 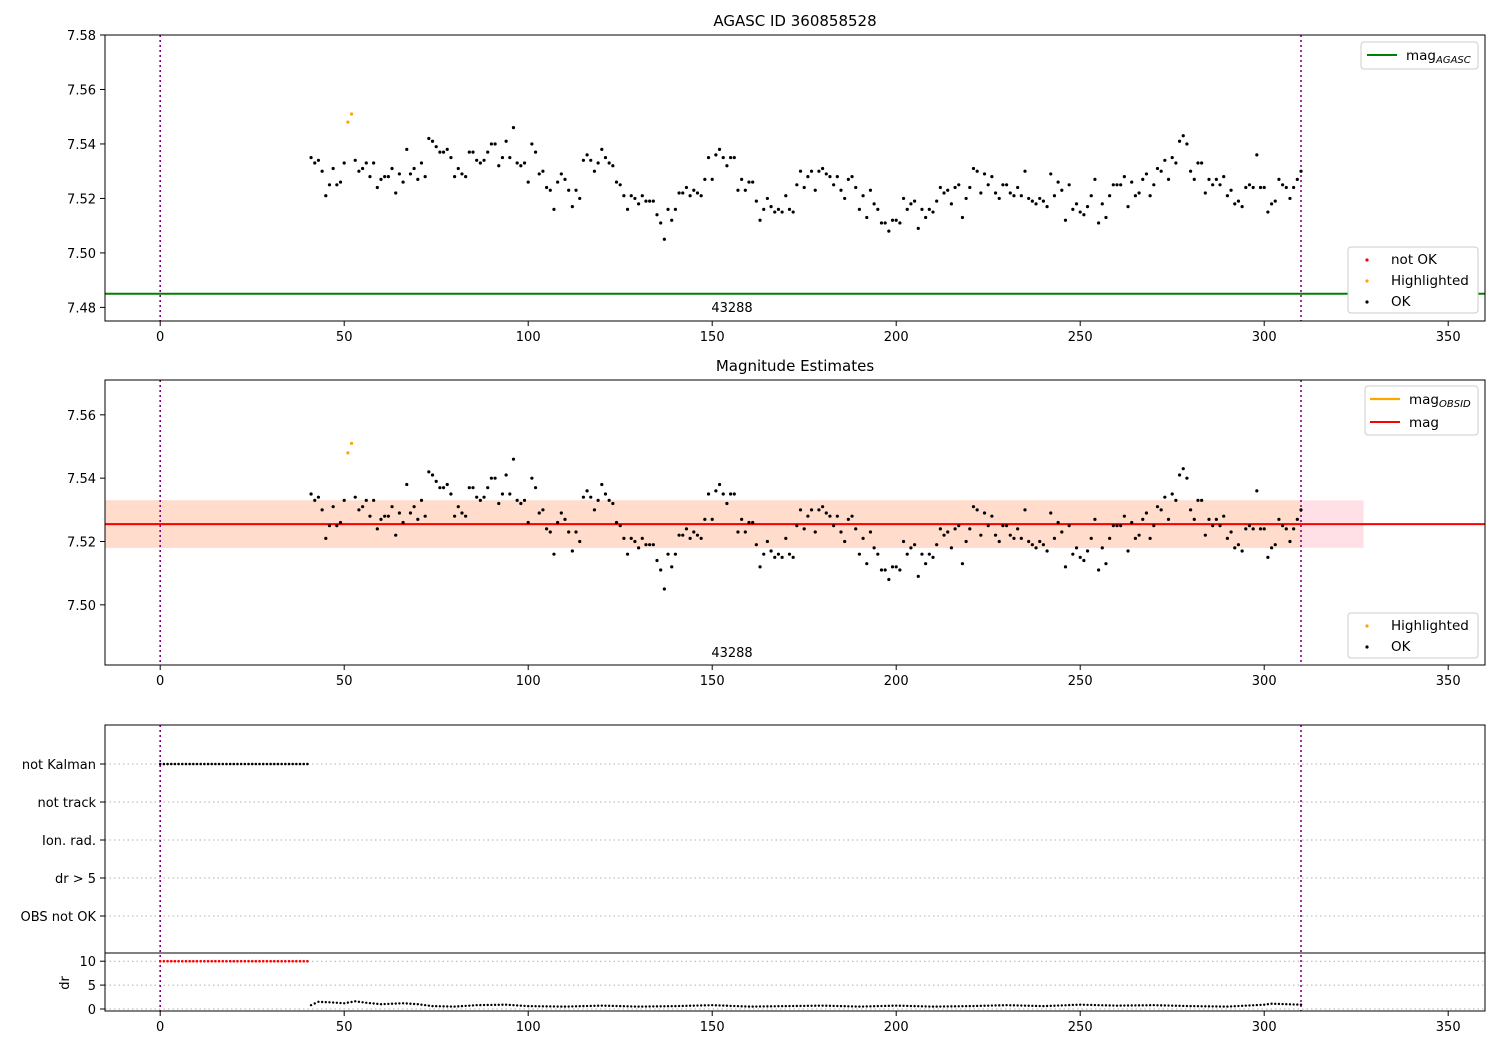 What do you see at coordinates (731, 308) in the screenshot?
I see `panel1-obsid-label: 43288` at bounding box center [731, 308].